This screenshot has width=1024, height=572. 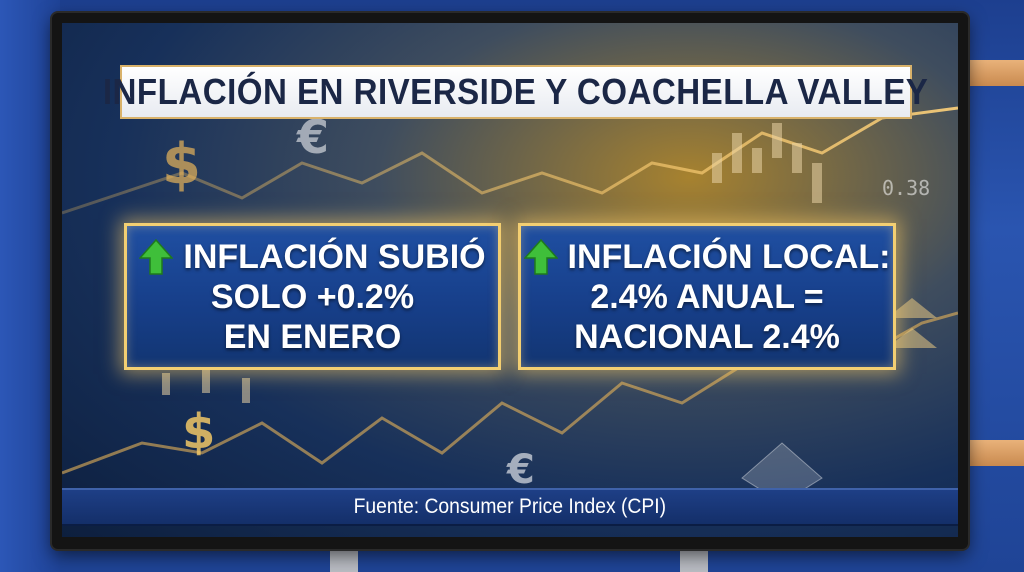 I want to click on panel-annual-line-2: 2.4% ANUAL =, so click(x=707, y=296).